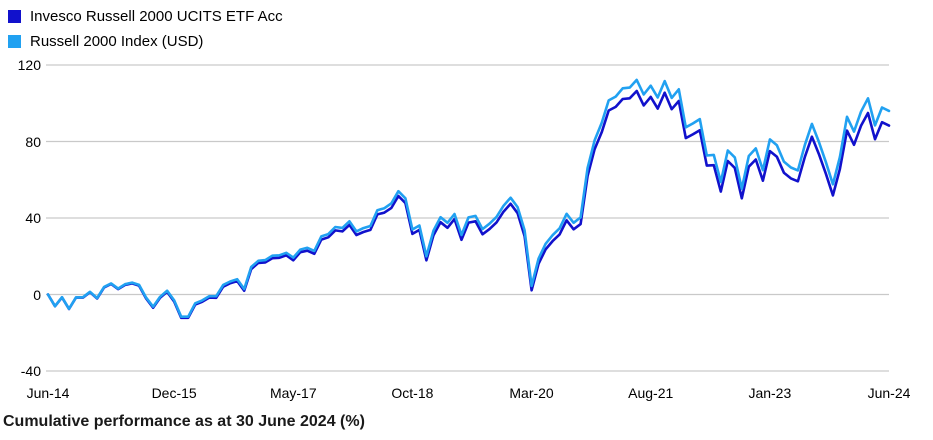 The height and width of the screenshot is (440, 933). Describe the element at coordinates (156, 16) in the screenshot. I see `legend-label-etf: Invesco Russell 2000 UCITS ETF Acc` at that location.